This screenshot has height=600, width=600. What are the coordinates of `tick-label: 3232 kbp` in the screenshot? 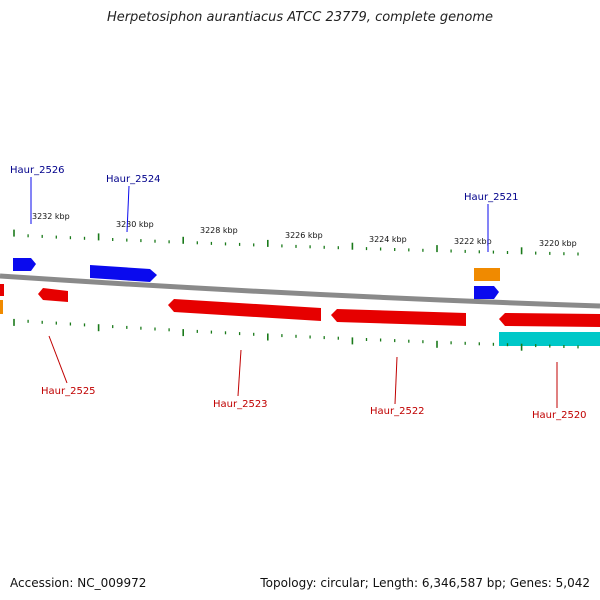 It's located at (51, 216).